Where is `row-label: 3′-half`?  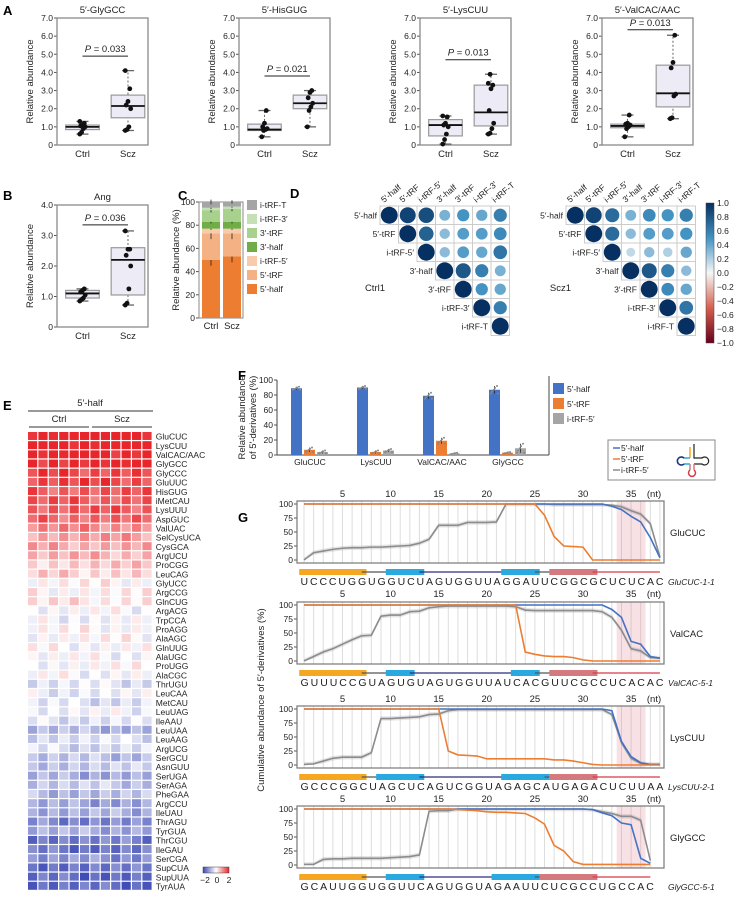
row-label: 3′-half is located at coordinates (421, 271).